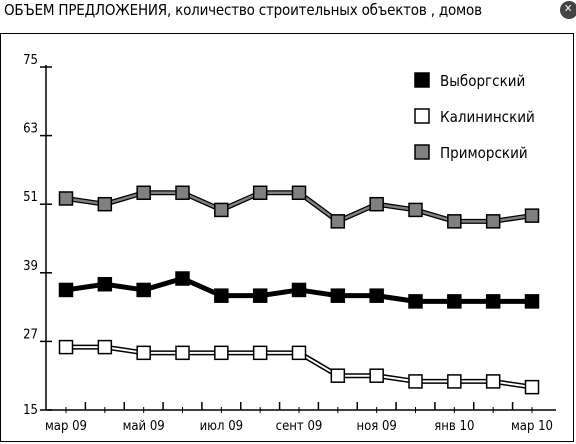 The image size is (576, 444). I want to click on x-tick-label: май 09, so click(144, 426).